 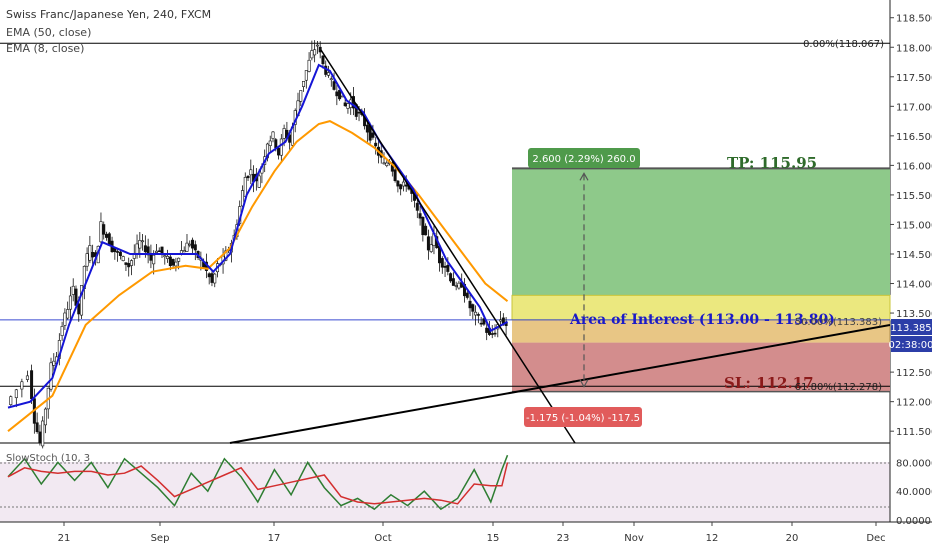 What do you see at coordinates (914, 373) in the screenshot?
I see `price-axis-label: 112.500` at bounding box center [914, 373].